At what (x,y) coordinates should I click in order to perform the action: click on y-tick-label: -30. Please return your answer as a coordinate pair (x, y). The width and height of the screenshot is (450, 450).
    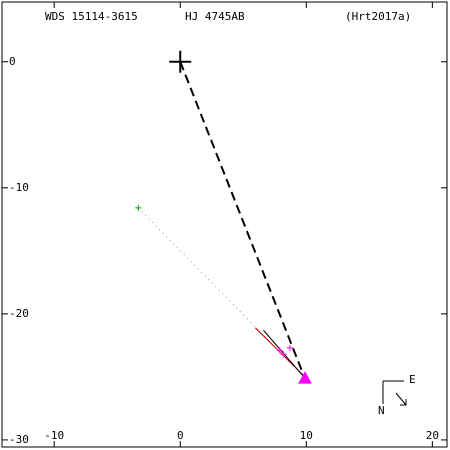
    Looking at the image, I should click on (19, 439).